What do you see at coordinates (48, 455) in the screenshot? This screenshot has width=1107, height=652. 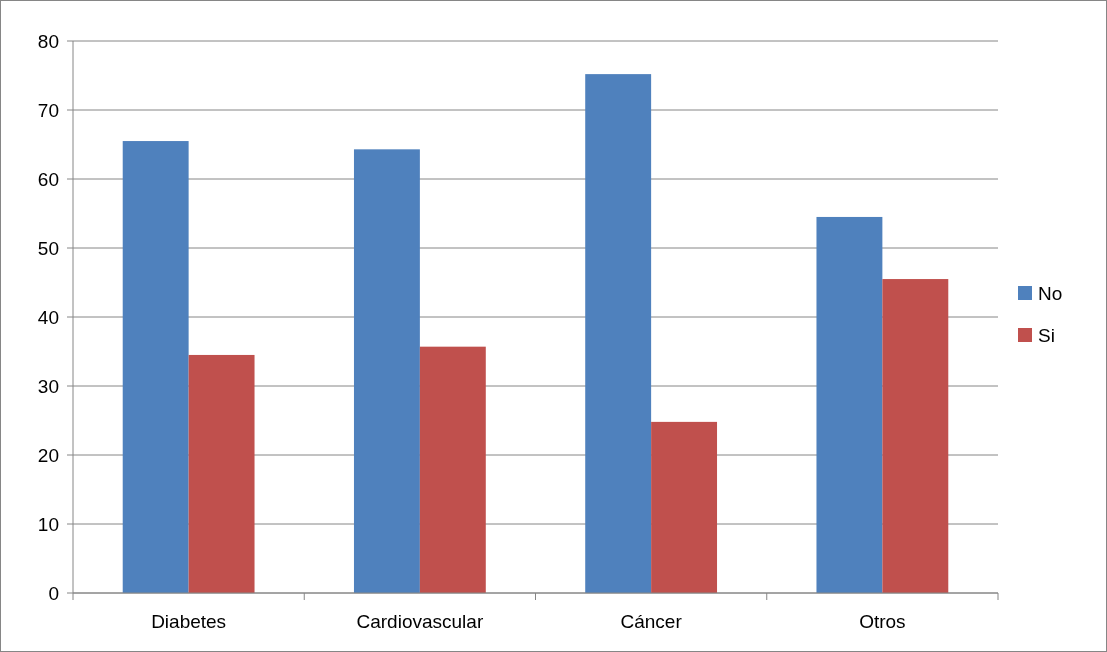 I see `y-tick-label: 20` at bounding box center [48, 455].